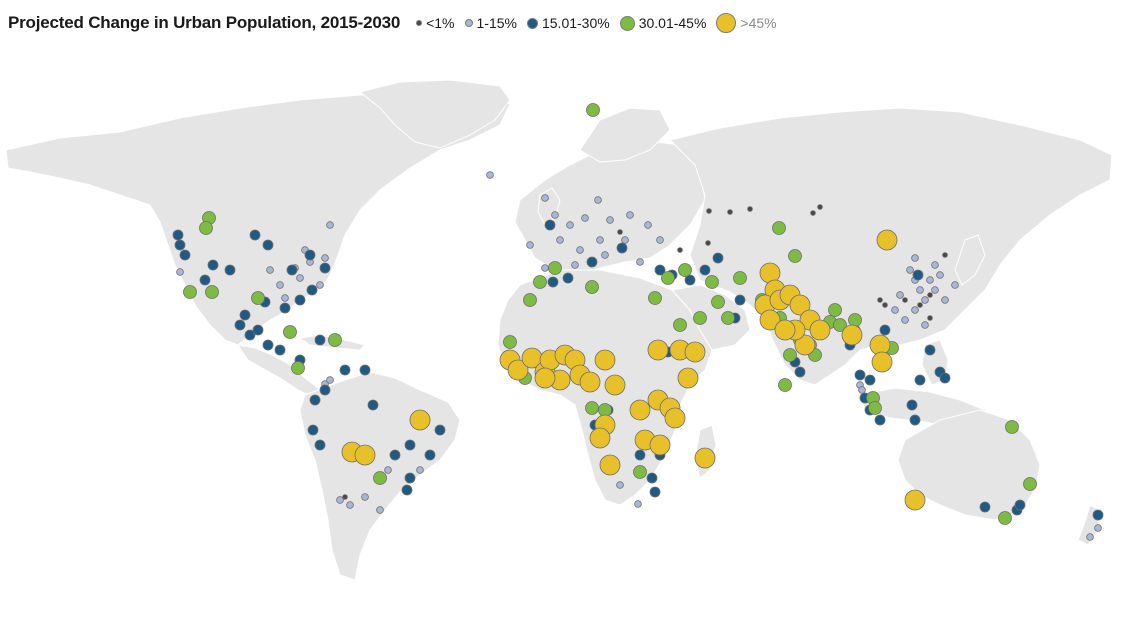  What do you see at coordinates (672, 23) in the screenshot?
I see `legend-label-30-45: 30.01-45%` at bounding box center [672, 23].